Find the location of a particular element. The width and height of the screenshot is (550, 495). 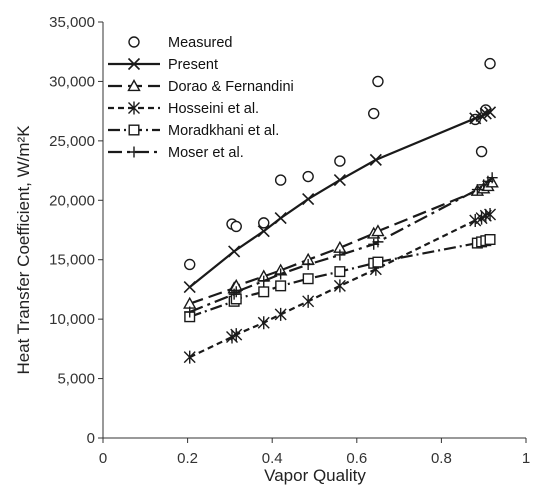

y-tick-label: 15,000 is located at coordinates (72, 260).